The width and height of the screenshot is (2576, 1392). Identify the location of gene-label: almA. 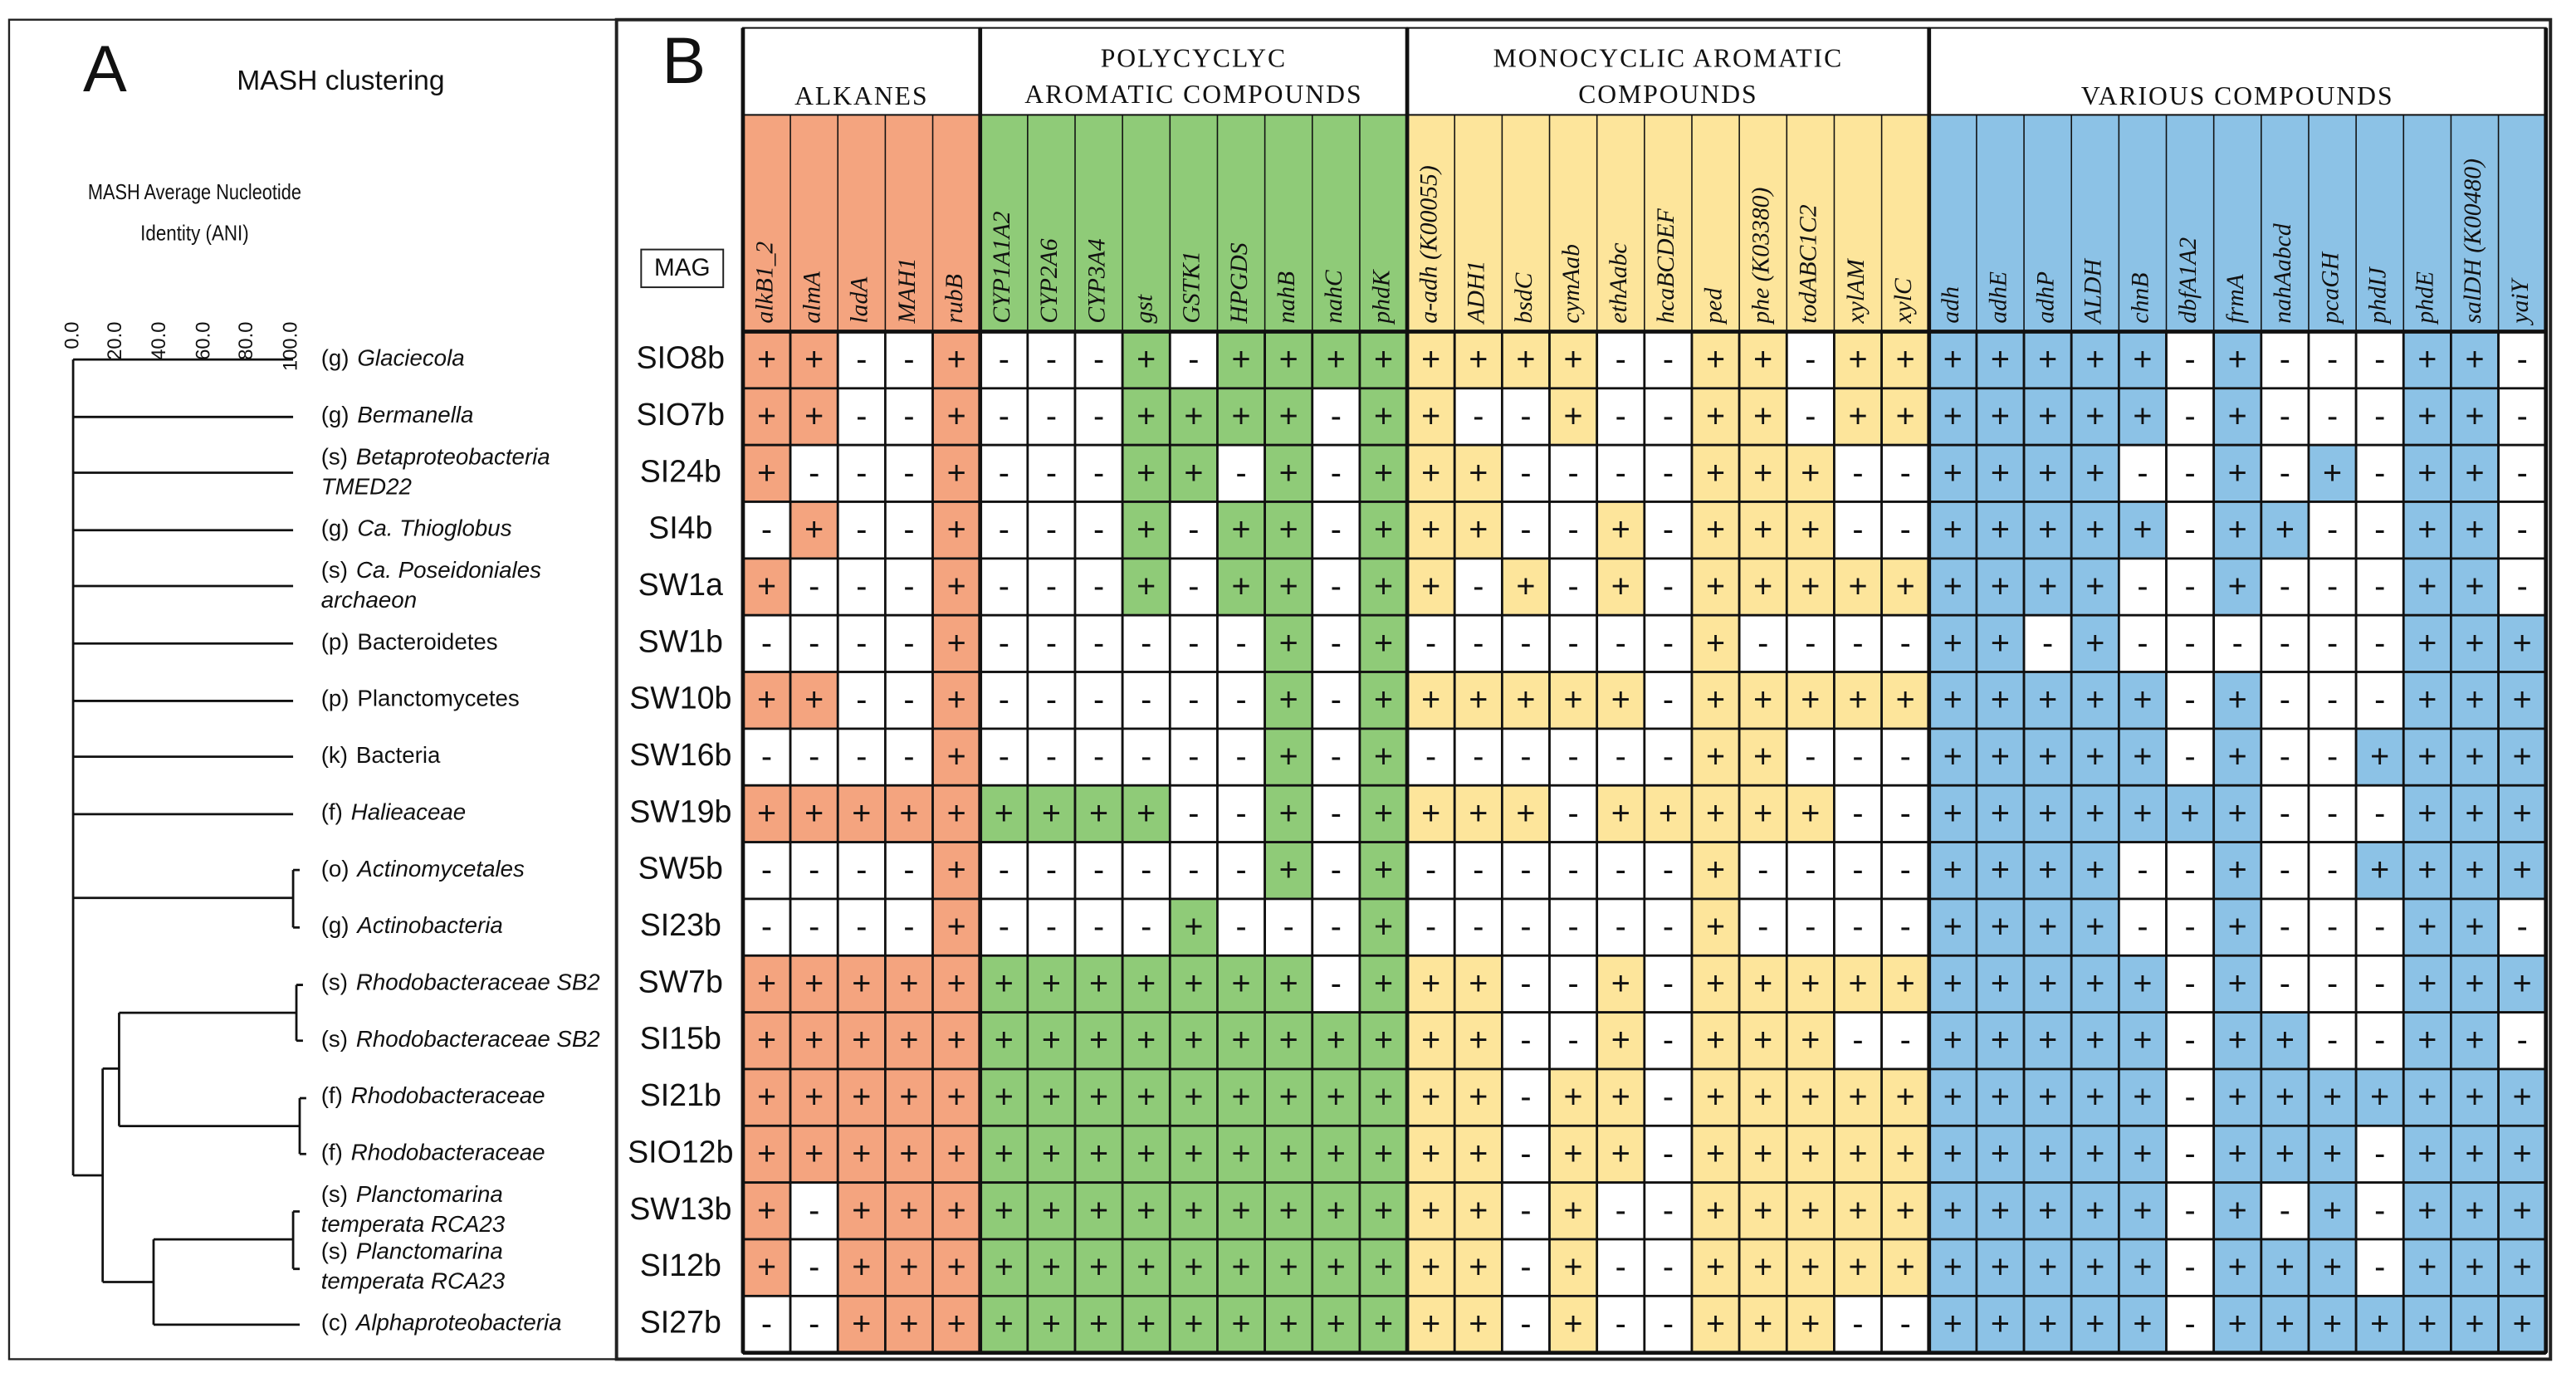
(812, 297).